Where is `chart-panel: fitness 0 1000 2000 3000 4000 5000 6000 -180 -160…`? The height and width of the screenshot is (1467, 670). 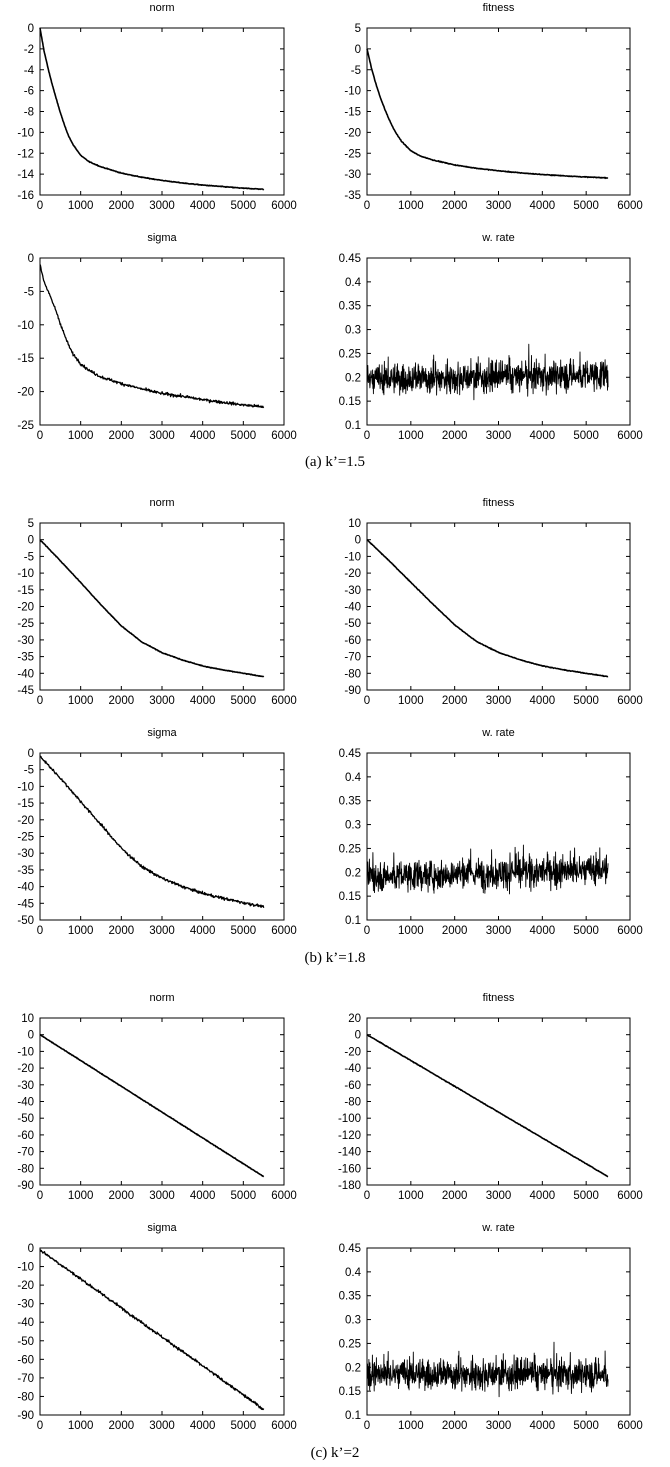 chart-panel: fitness 0 1000 2000 3000 4000 5000 6000 -180 -160… is located at coordinates (490, 1097).